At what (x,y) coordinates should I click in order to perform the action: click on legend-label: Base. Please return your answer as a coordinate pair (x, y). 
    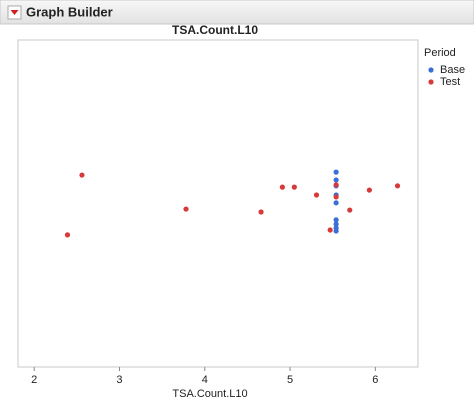
    Looking at the image, I should click on (452, 70).